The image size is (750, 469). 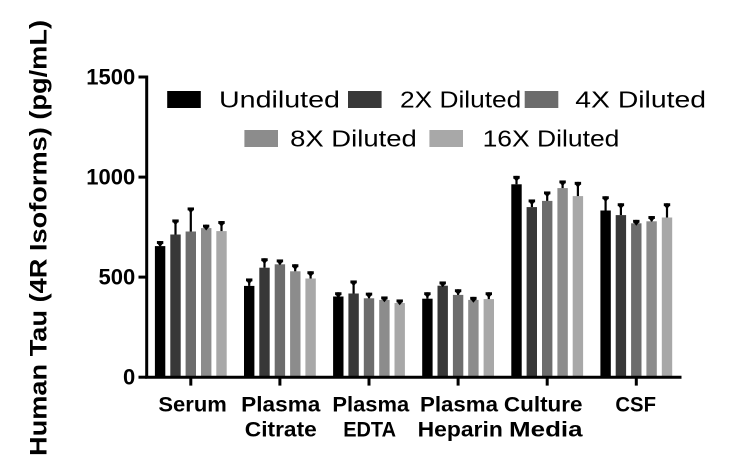 I want to click on svg-text: 4X Diluted, so click(x=640, y=100).